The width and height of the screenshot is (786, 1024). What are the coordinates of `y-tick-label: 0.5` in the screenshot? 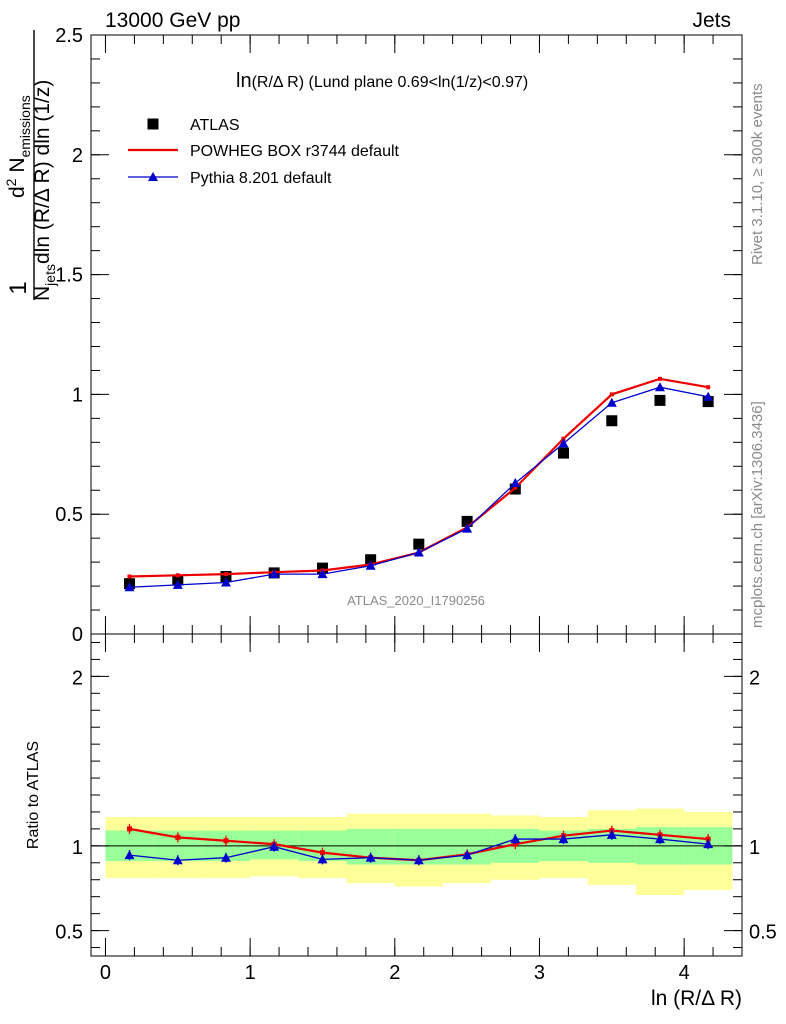 It's located at (69, 515).